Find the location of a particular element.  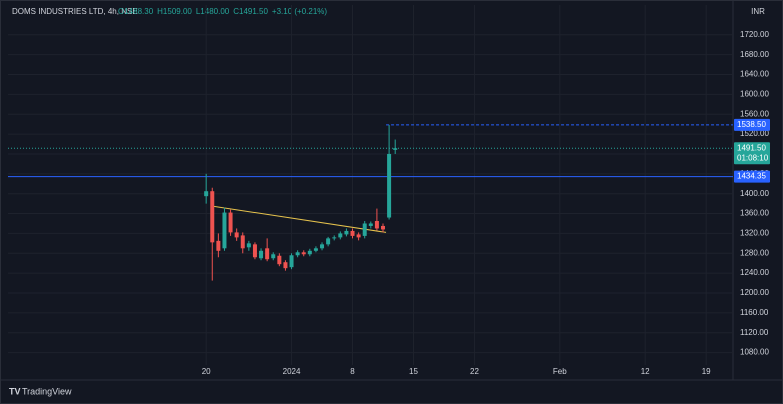

countdown: 01:08:10 is located at coordinates (753, 157).